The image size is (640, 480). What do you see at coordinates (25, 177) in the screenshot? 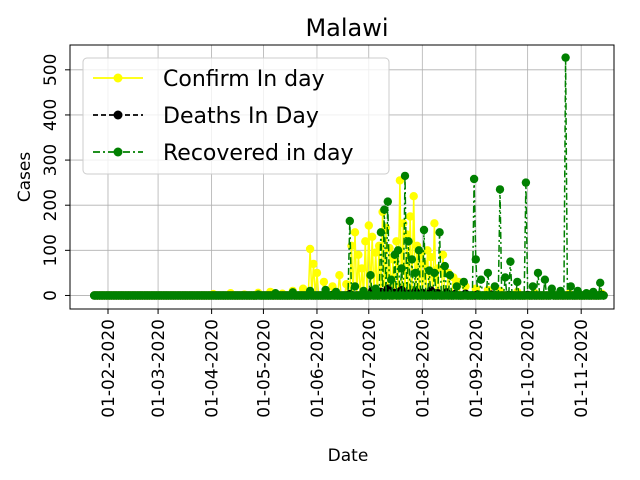
I see `y-axis-label: Cases` at bounding box center [25, 177].